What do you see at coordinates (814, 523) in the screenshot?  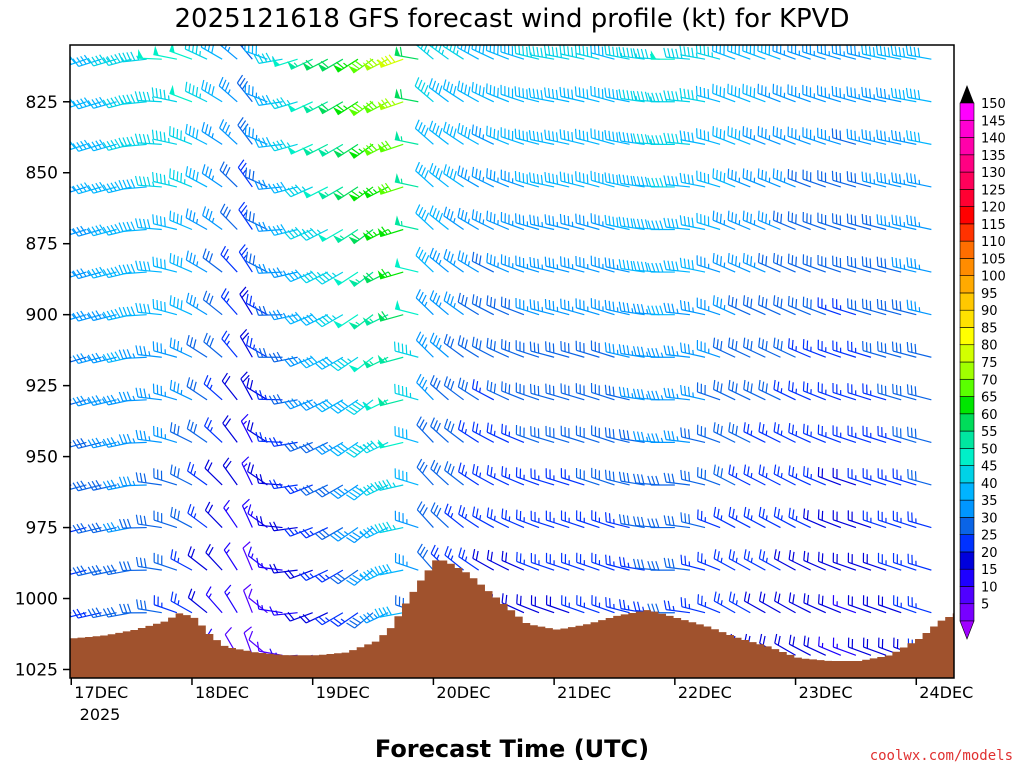 I see `barb-shaft` at bounding box center [814, 523].